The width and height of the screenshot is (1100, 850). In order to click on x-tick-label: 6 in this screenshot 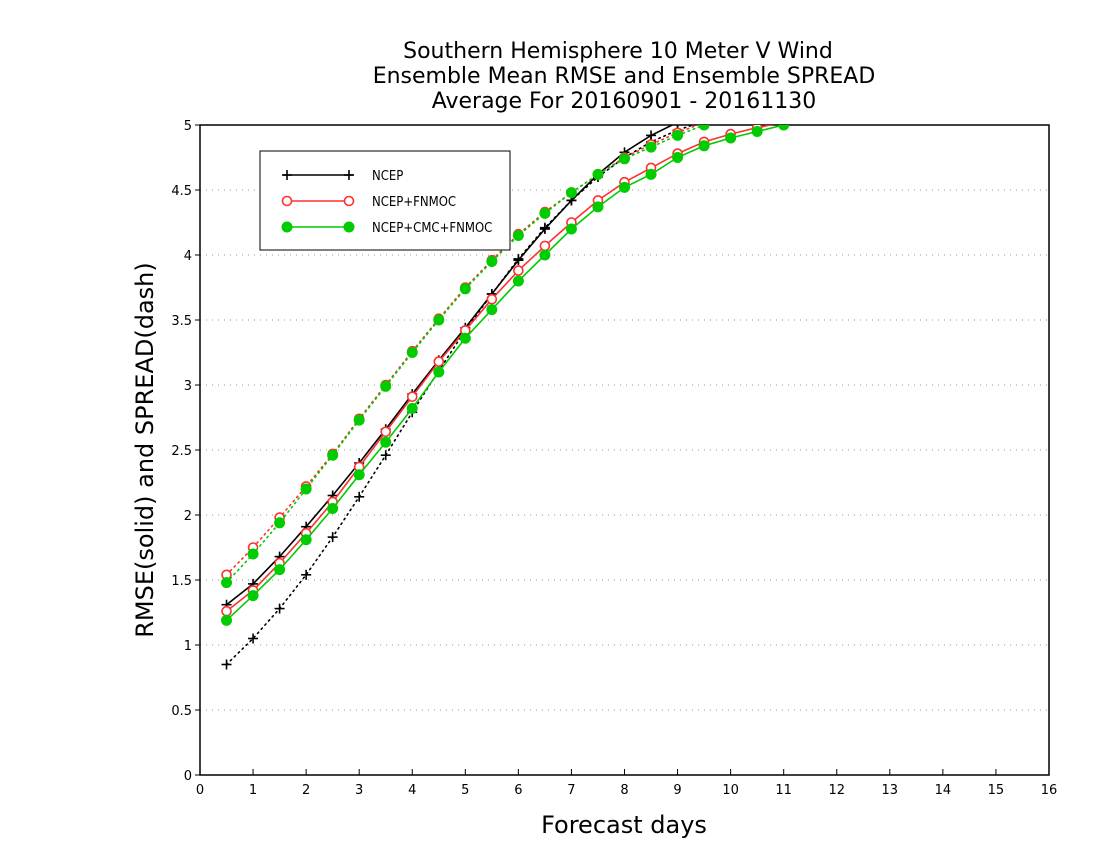, I will do `click(518, 790)`.